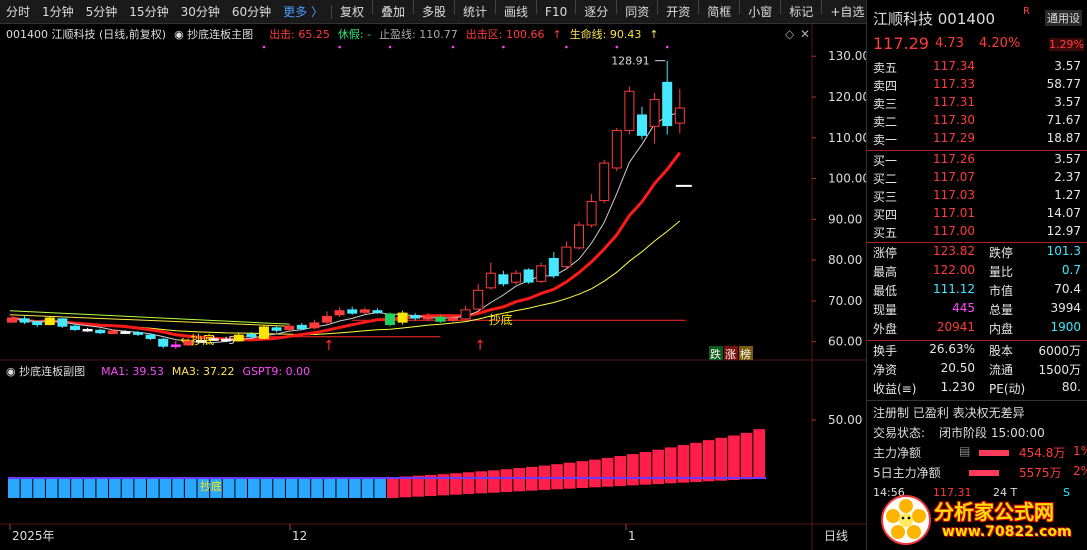  What do you see at coordinates (1071, 387) in the screenshot?
I see `stat2-value: 80.` at bounding box center [1071, 387].